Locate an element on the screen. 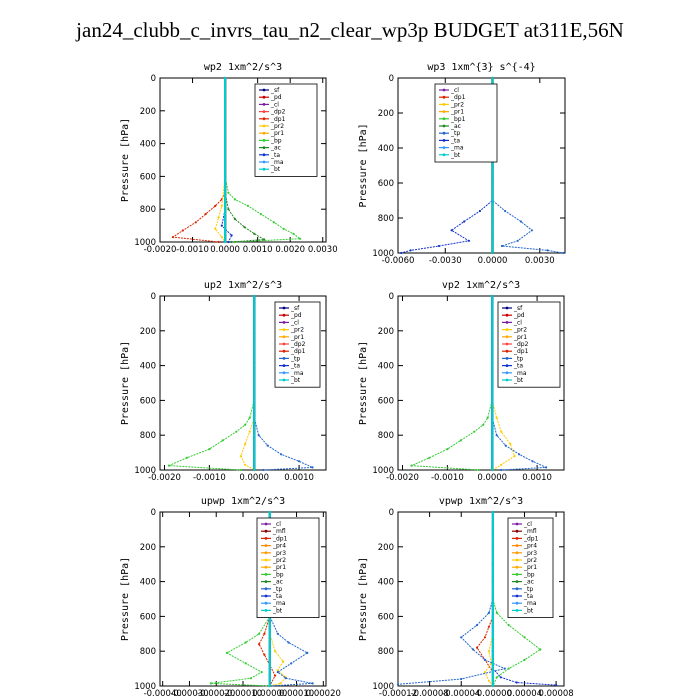 The image size is (700, 700). legend-entry: _ac is located at coordinates (528, 582).